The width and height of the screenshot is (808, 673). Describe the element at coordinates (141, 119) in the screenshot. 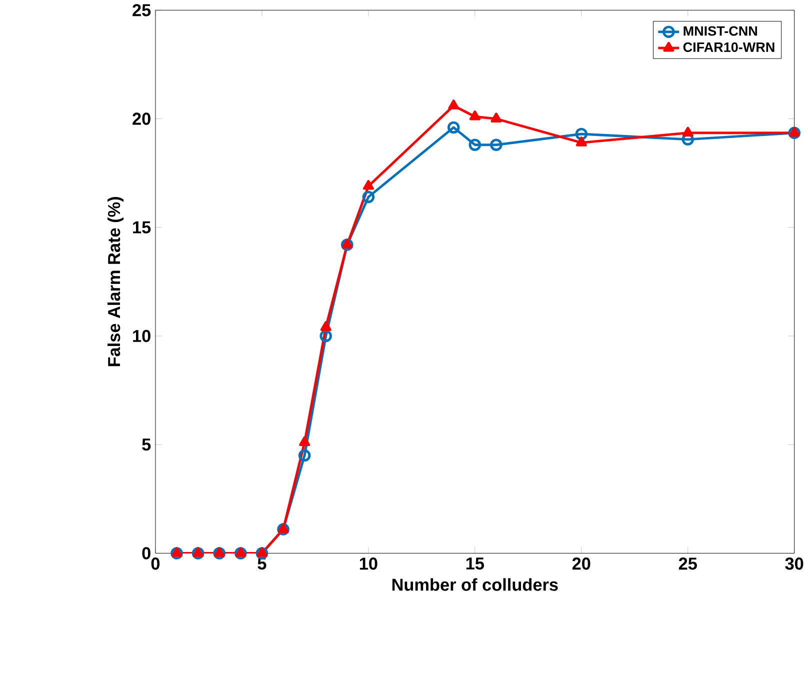

I see `y-tick-label: 20` at that location.